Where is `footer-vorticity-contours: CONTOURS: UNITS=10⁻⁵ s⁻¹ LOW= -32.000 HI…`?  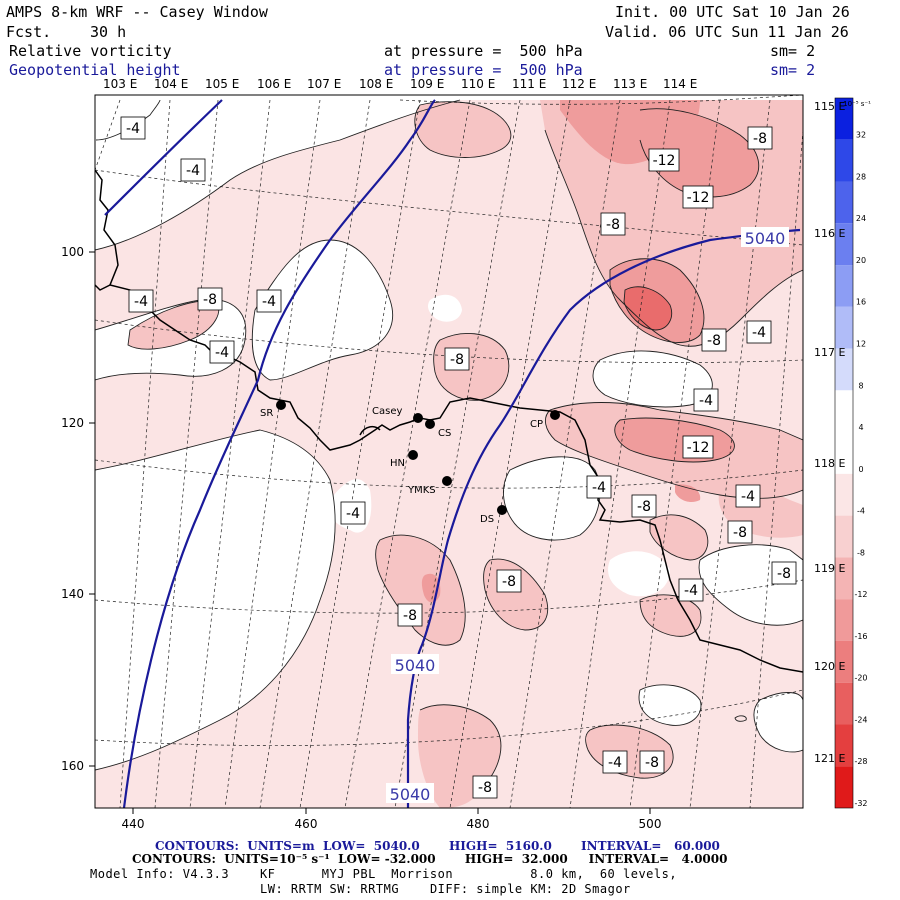
footer-vorticity-contours: CONTOURS: UNITS=10⁻⁵ s⁻¹ LOW= -32.000 HI… is located at coordinates (430, 859).